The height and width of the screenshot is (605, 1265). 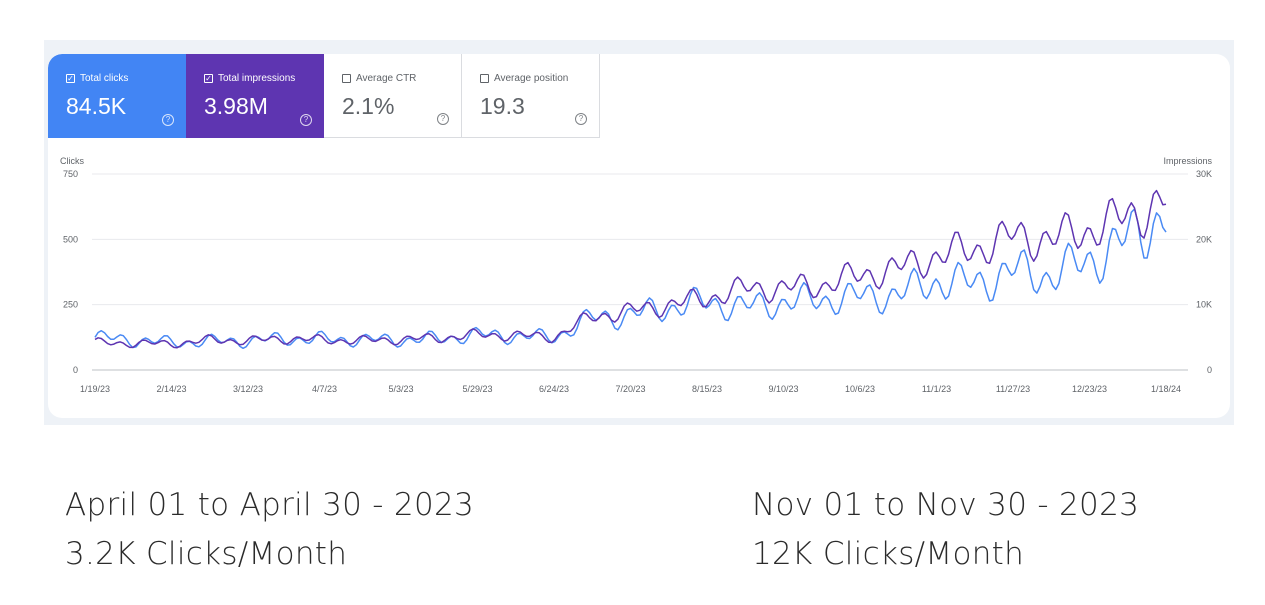 I want to click on x-tick-label: 1/18/24, so click(x=1166, y=389).